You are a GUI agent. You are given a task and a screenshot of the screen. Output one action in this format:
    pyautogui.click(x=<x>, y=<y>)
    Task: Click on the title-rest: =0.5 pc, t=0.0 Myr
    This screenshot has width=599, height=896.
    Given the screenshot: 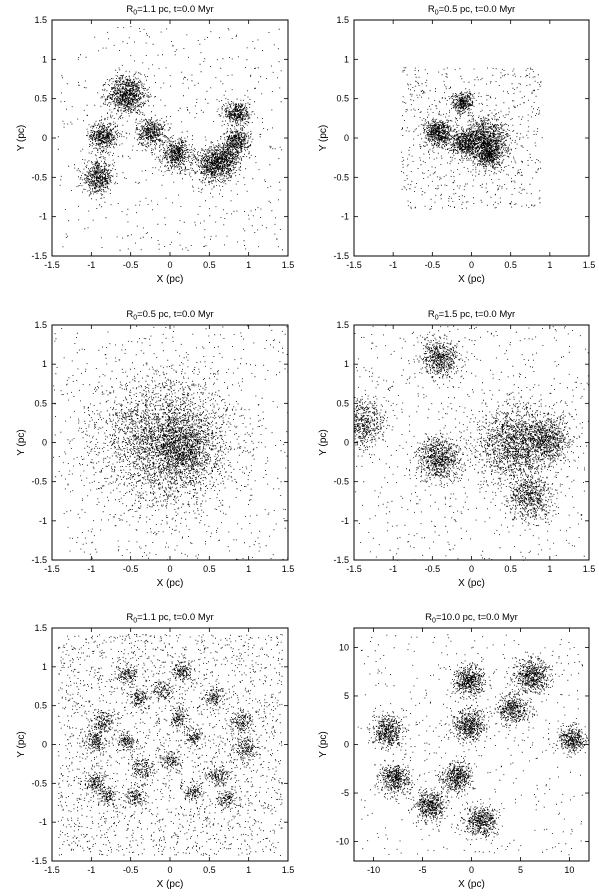 What is the action you would take?
    pyautogui.click(x=477, y=9)
    